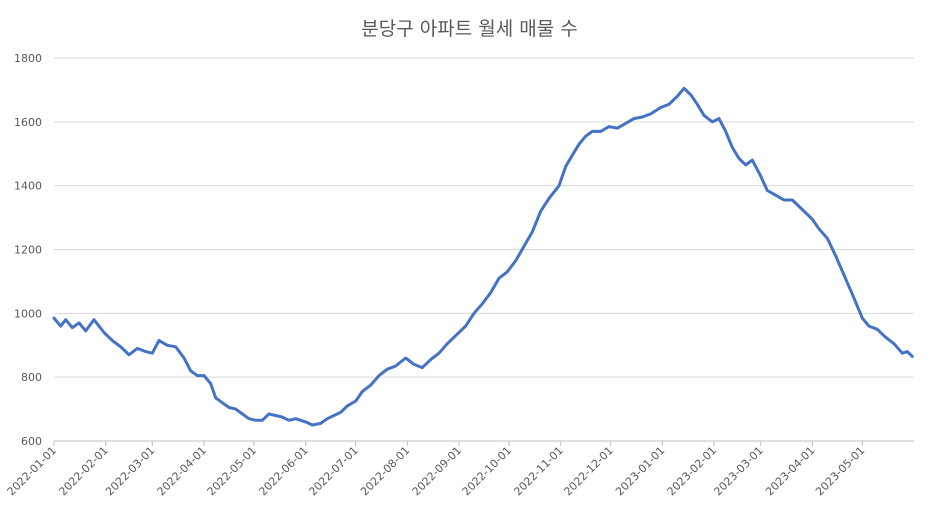  I want to click on x-tick-label: 2022-07-01, so click(333, 471).